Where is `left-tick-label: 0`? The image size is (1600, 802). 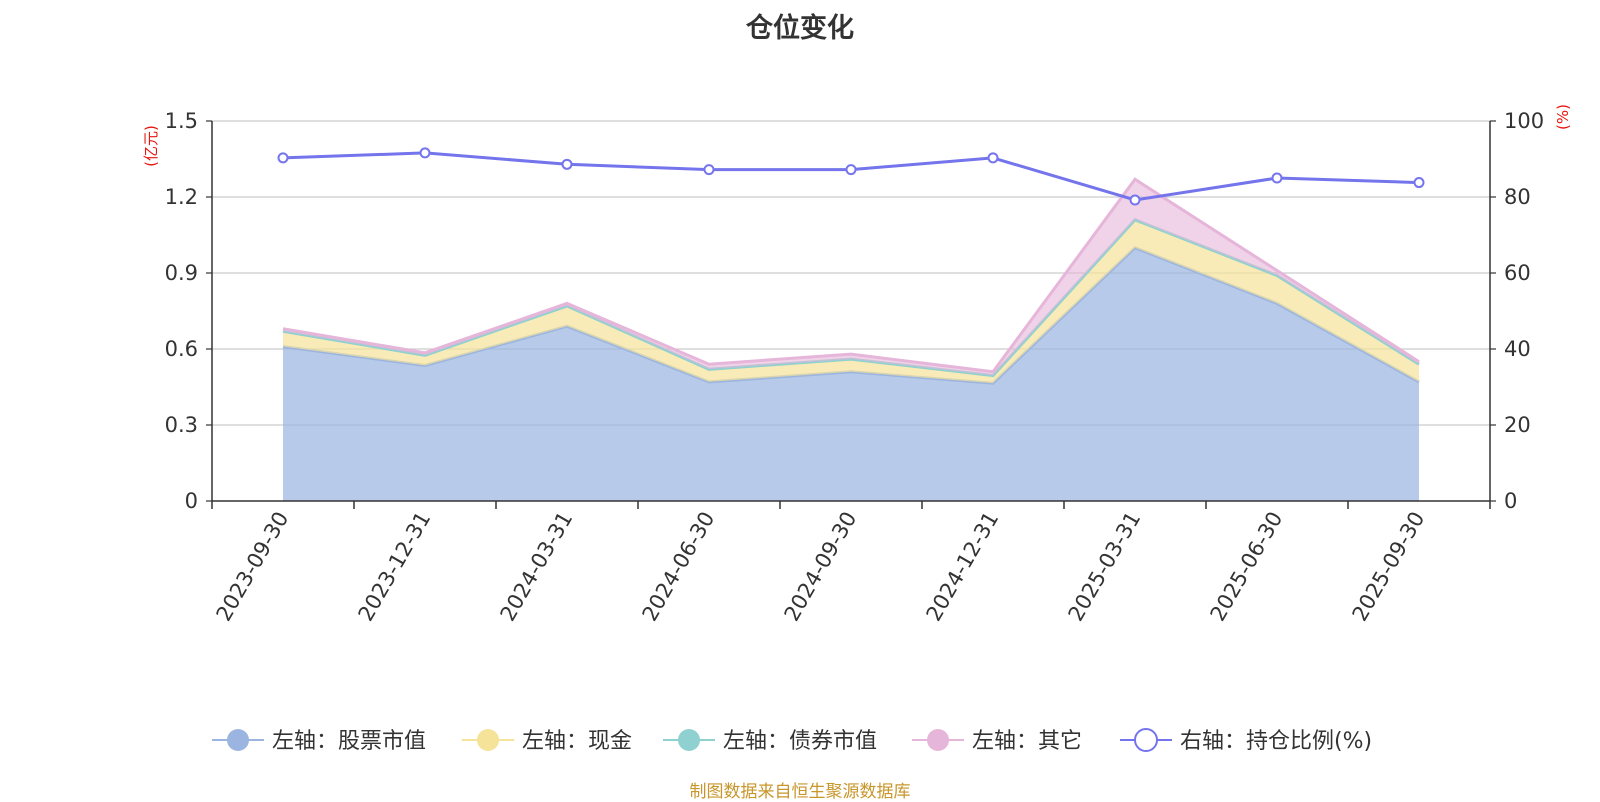
left-tick-label: 0 is located at coordinates (191, 501).